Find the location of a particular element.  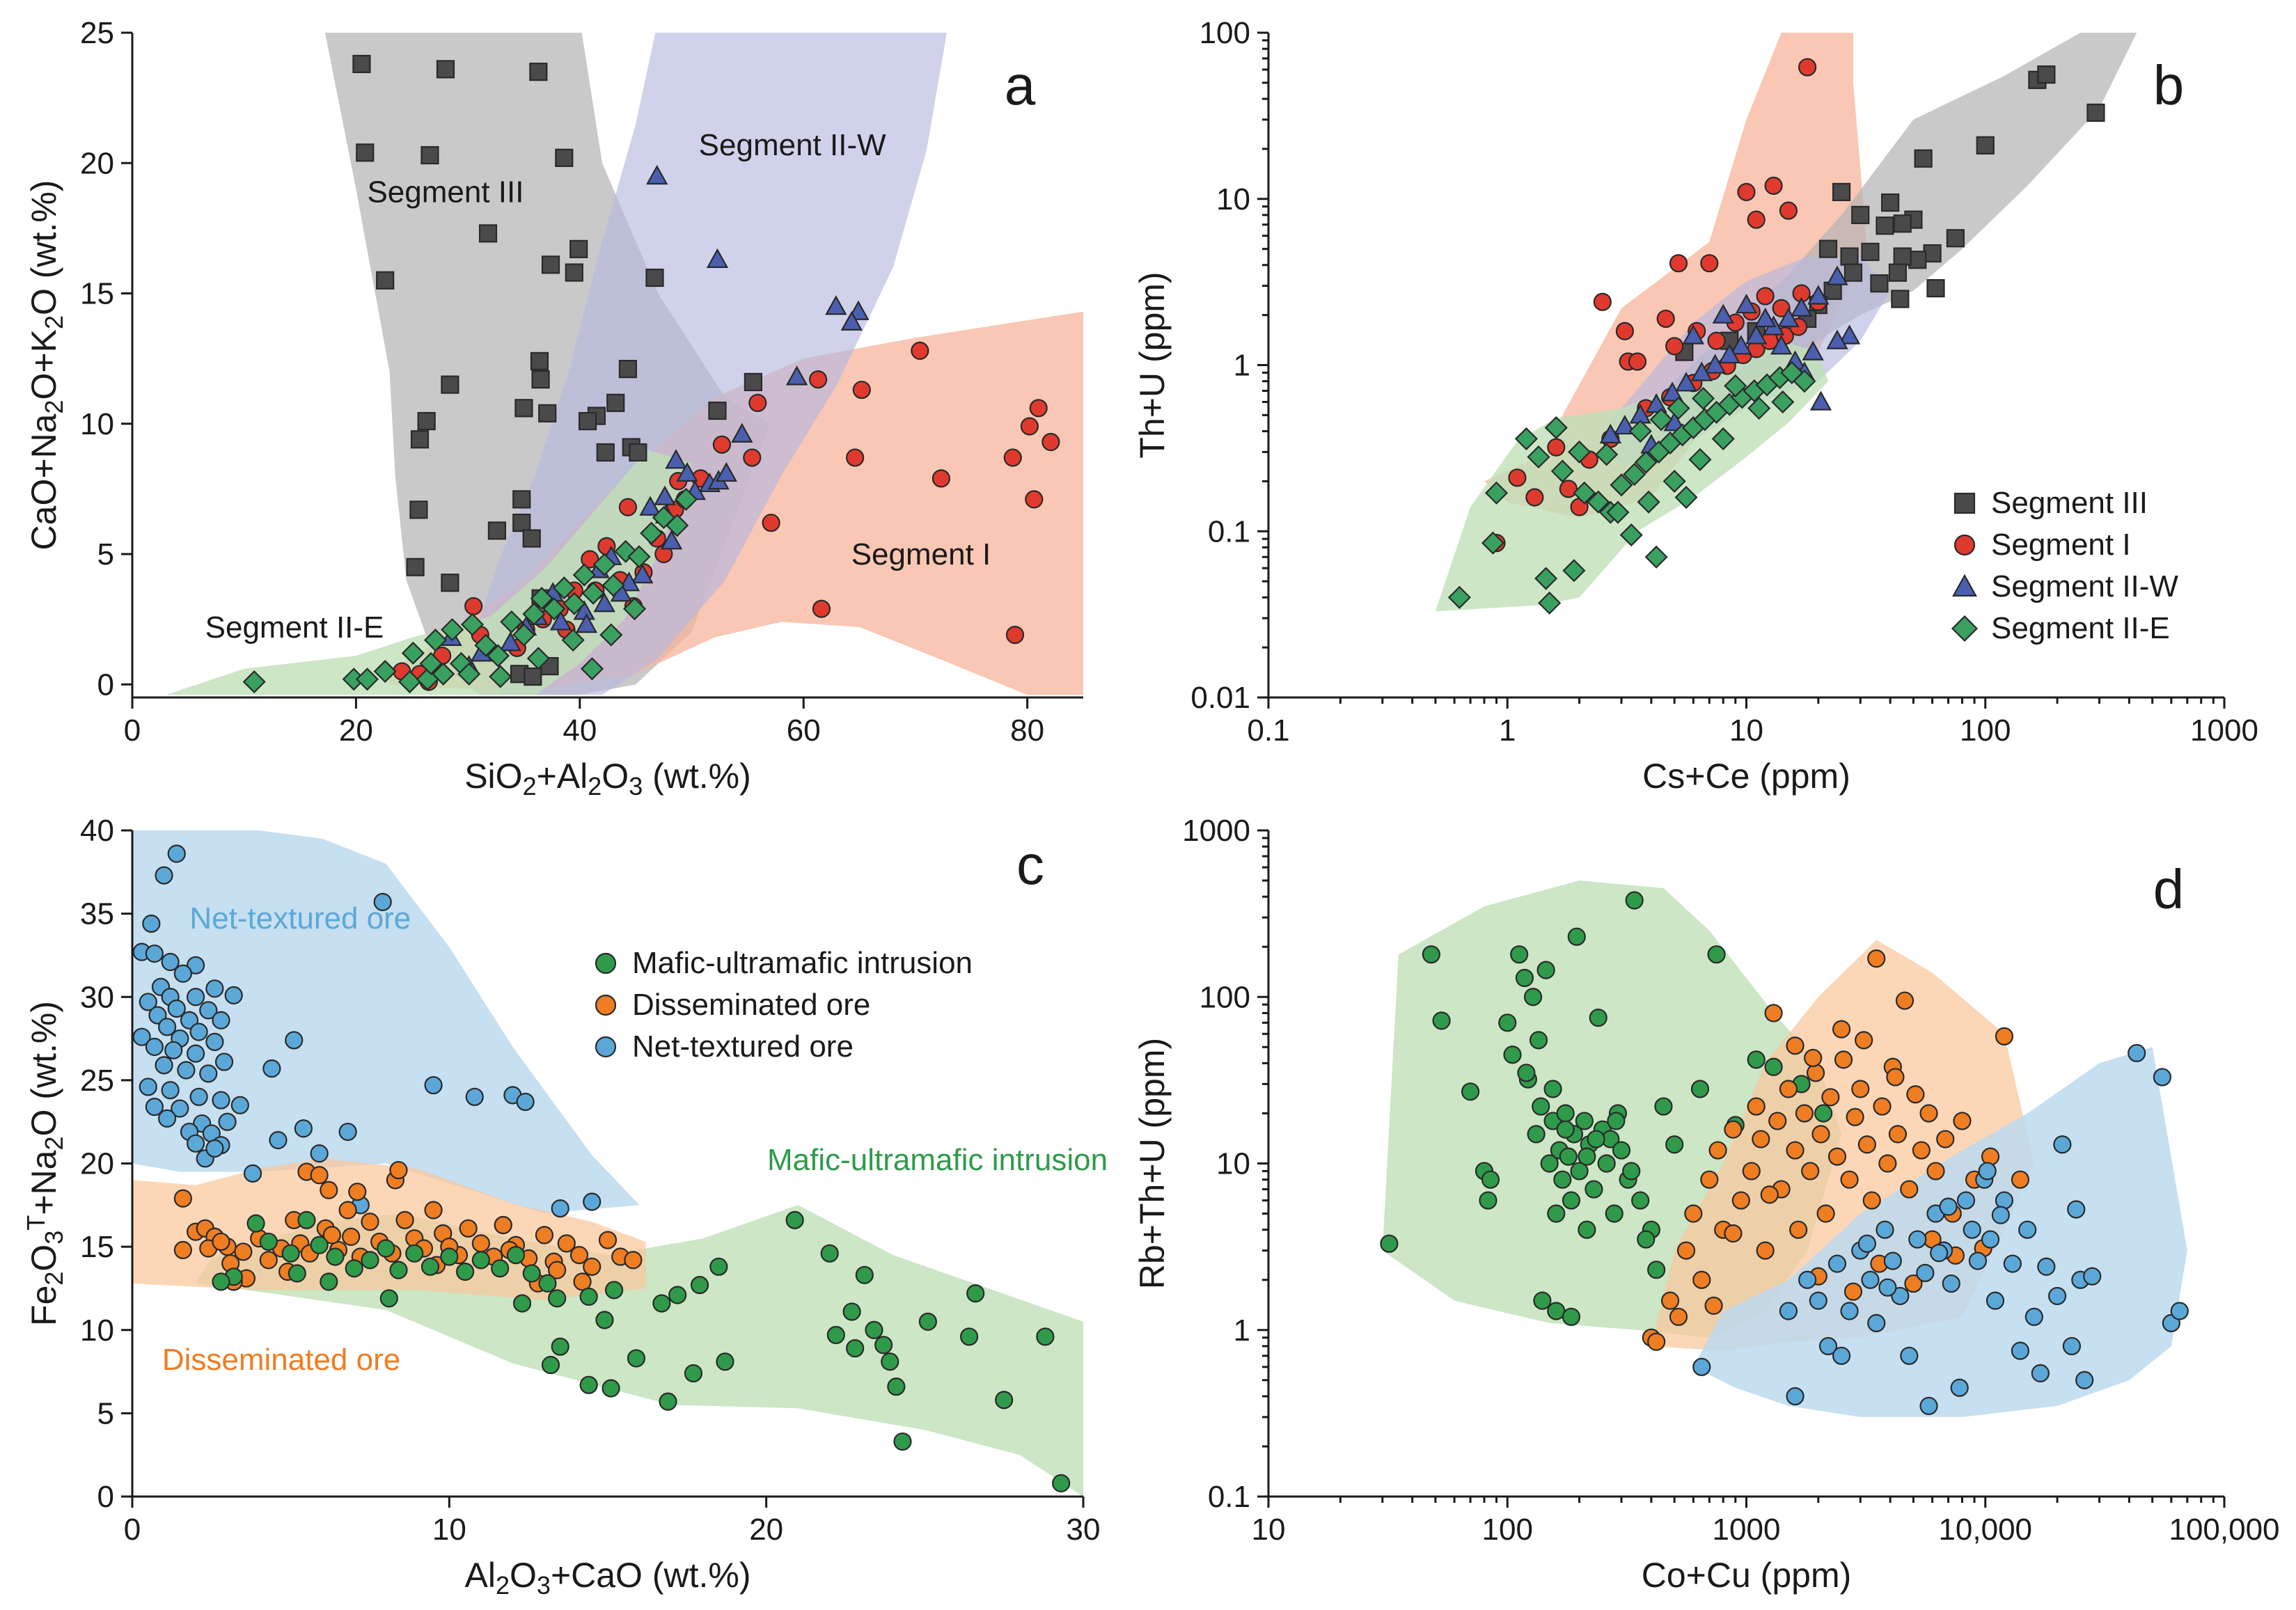

axis-title-part: Th+U (ppm) is located at coordinates (1152, 364).